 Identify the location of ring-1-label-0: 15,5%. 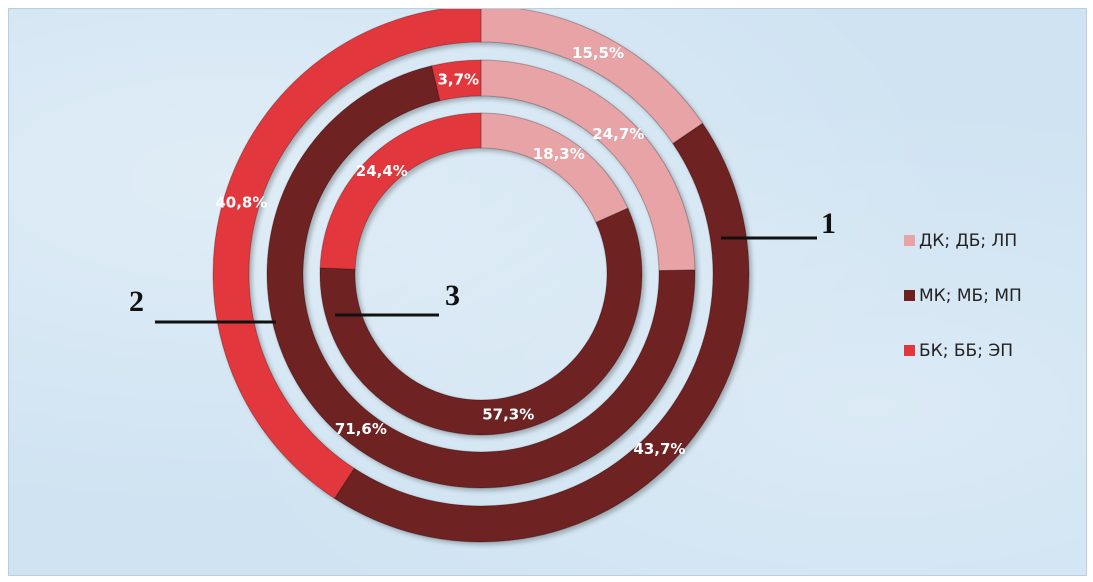
(598, 53).